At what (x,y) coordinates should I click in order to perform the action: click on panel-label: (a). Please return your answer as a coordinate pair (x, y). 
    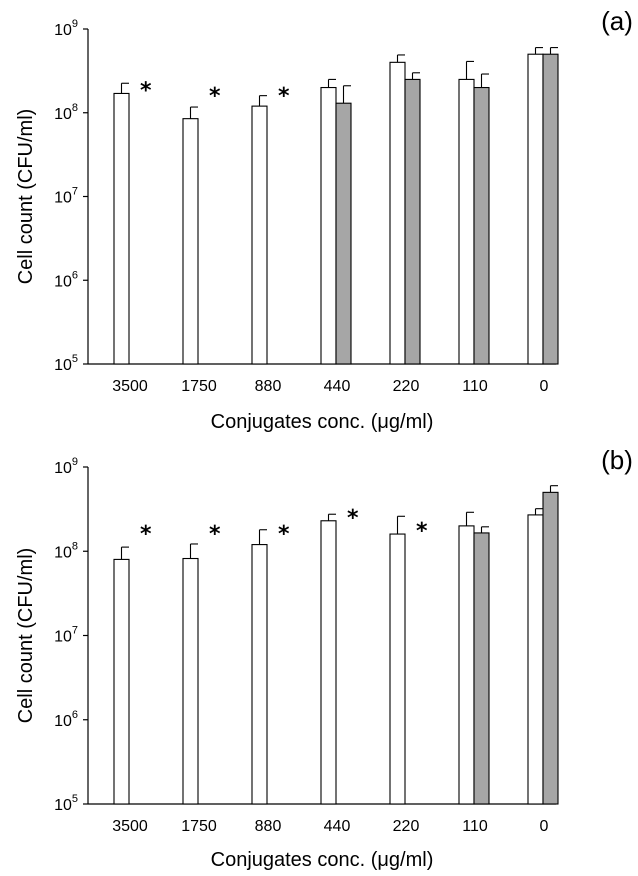
    Looking at the image, I should click on (617, 21).